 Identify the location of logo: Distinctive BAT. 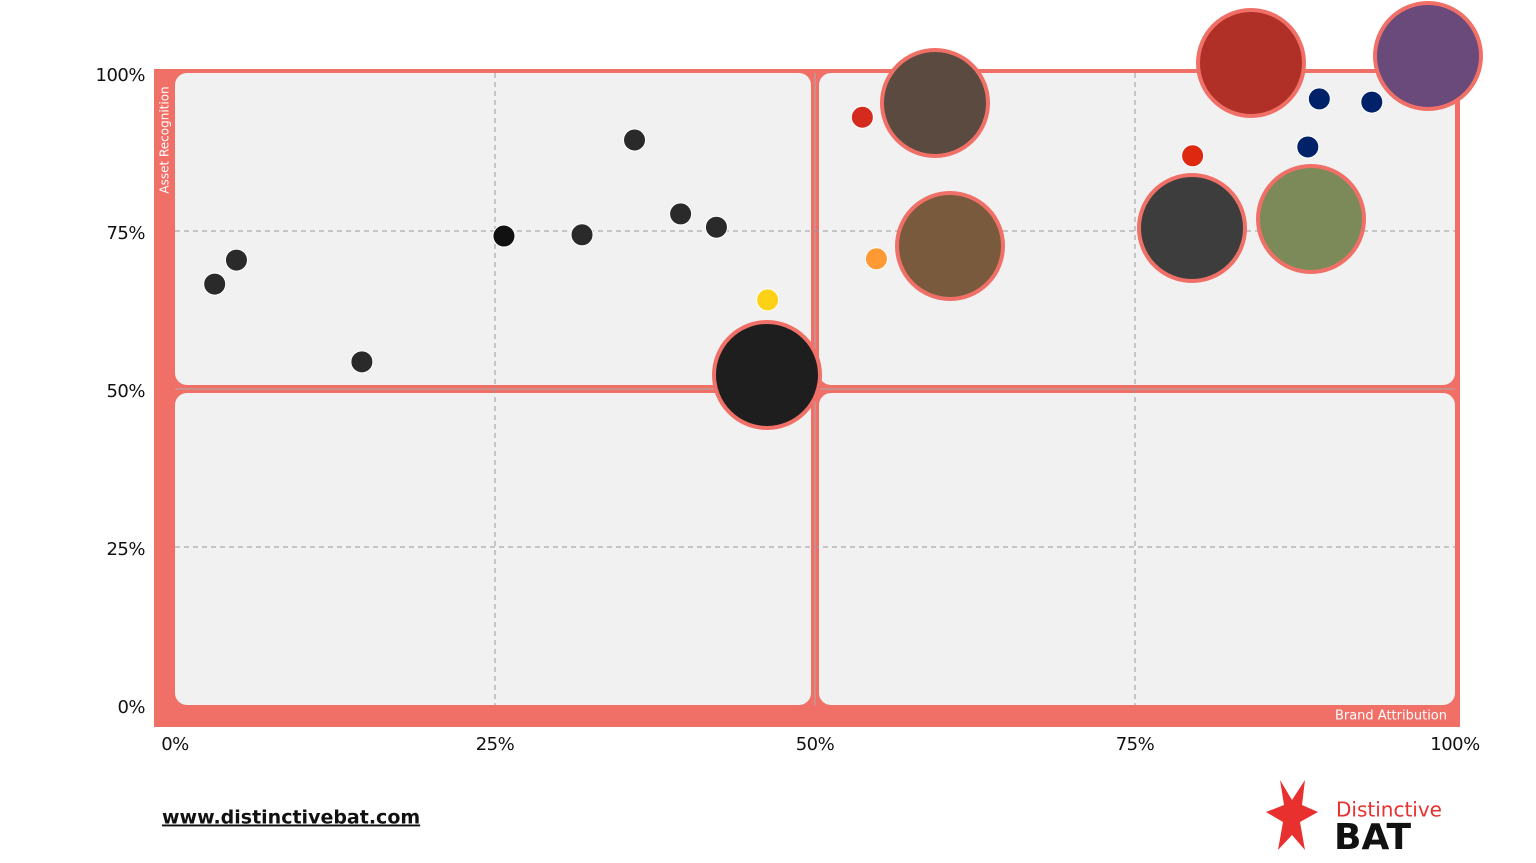
(1354, 819).